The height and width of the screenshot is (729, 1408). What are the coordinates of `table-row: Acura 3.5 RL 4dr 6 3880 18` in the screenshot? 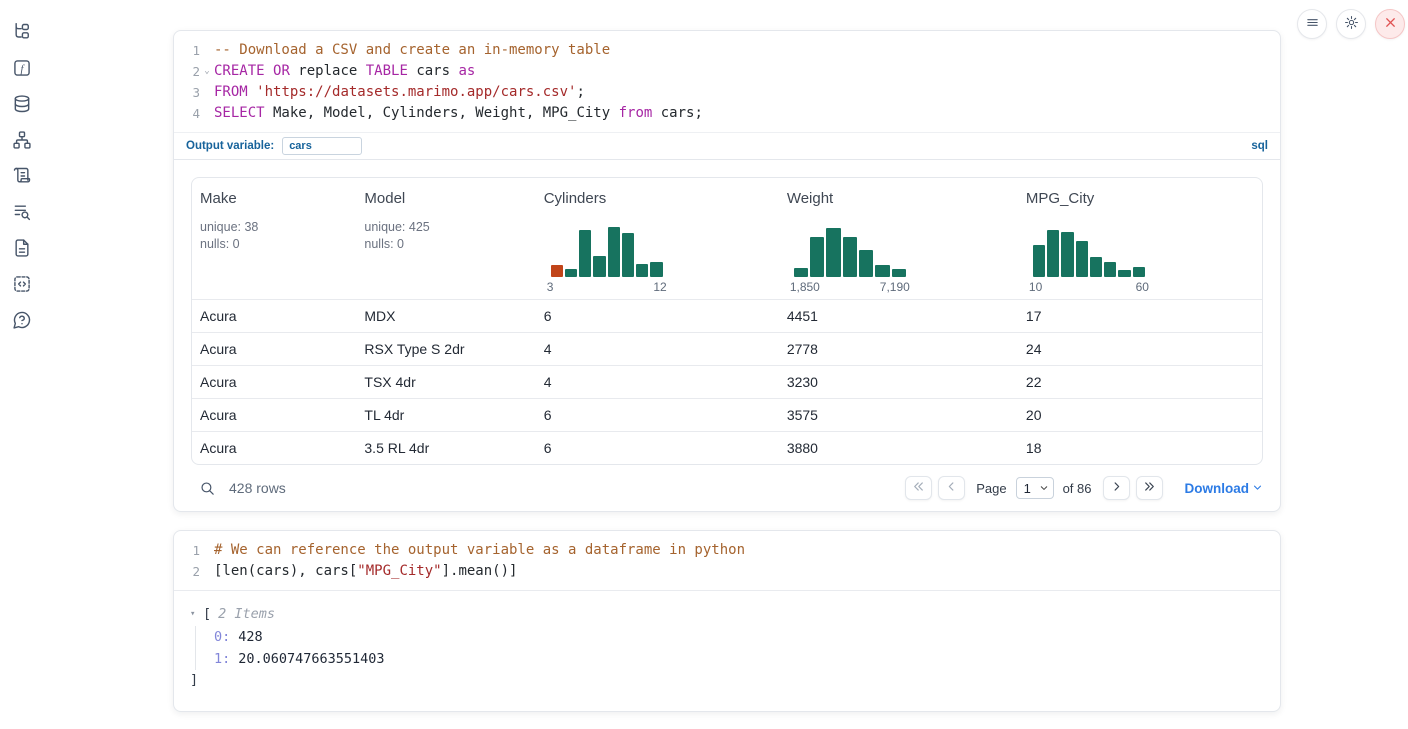 It's located at (727, 447).